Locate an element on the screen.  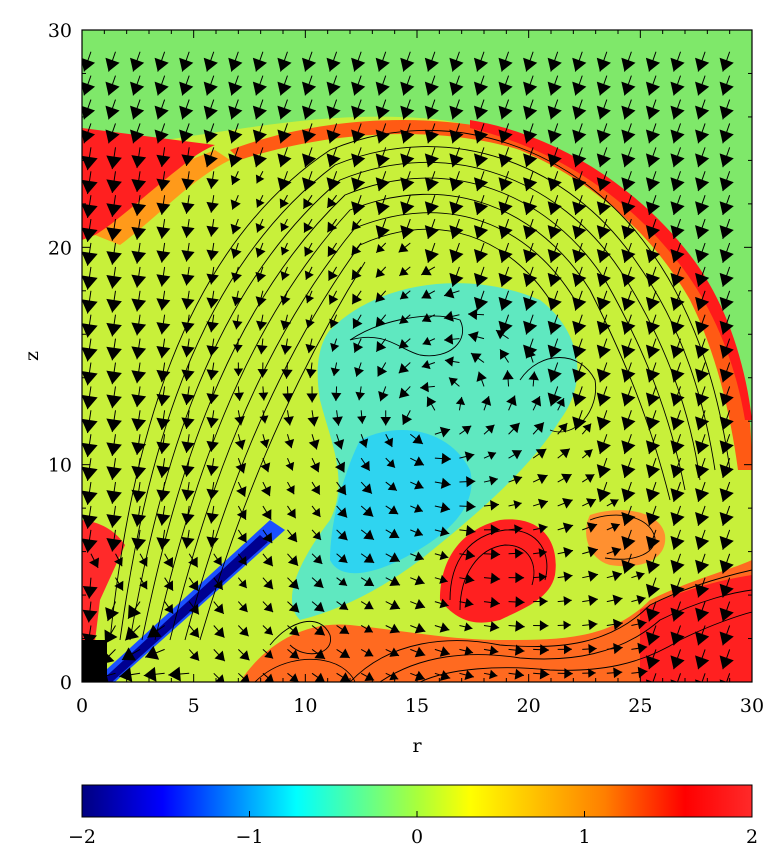
red-mushroom is located at coordinates (498, 571).